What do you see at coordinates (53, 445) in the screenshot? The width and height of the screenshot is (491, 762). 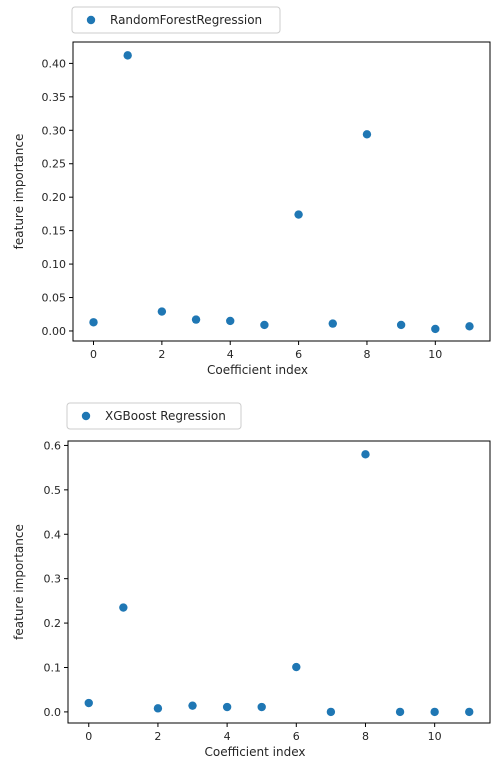 I see `y-tick-label: 0.6` at bounding box center [53, 445].